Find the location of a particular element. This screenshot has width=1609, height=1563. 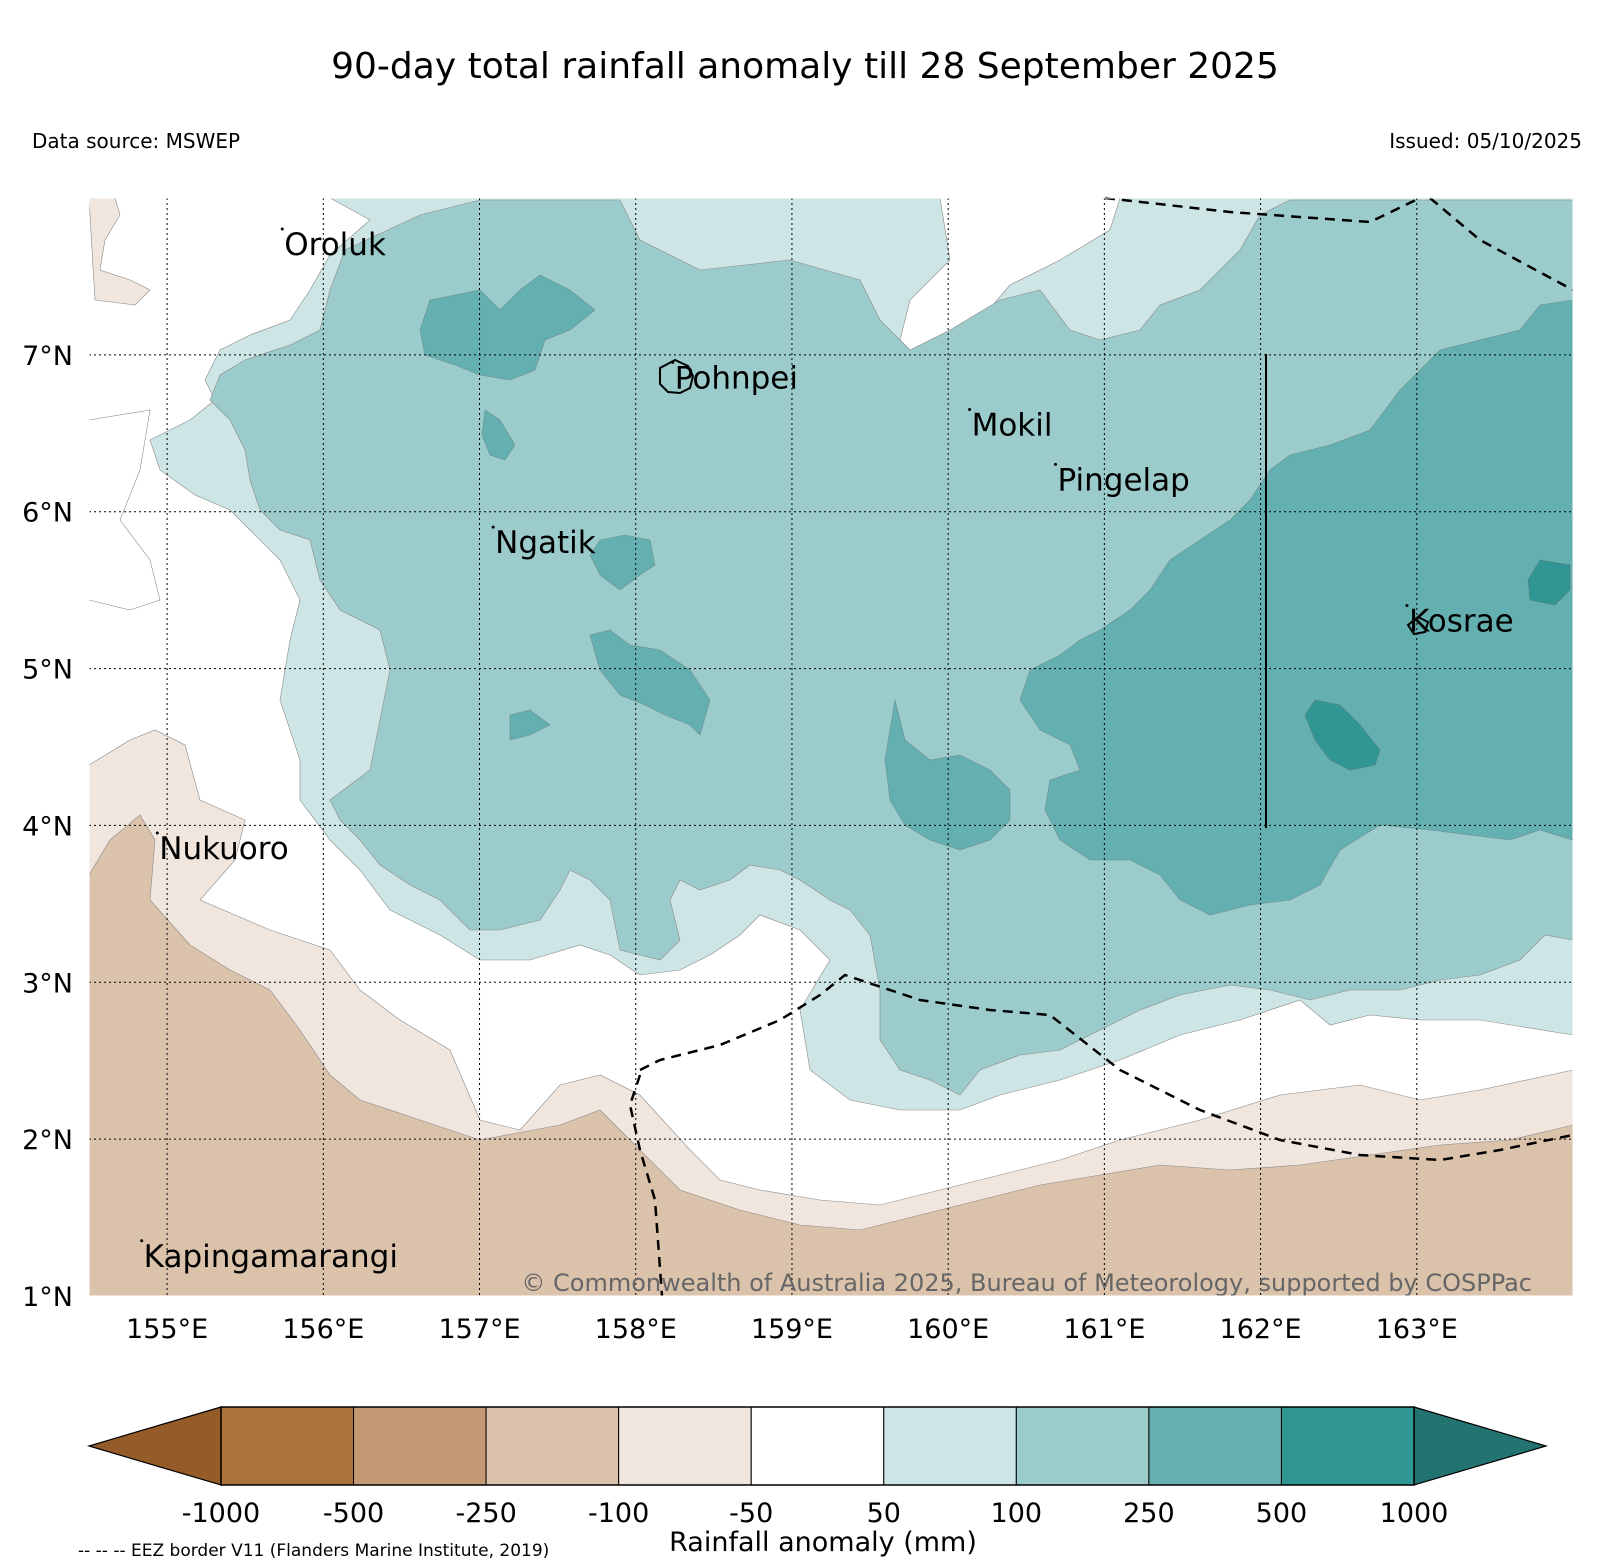

anomaly-near-normal-notch is located at coordinates (125, 510).